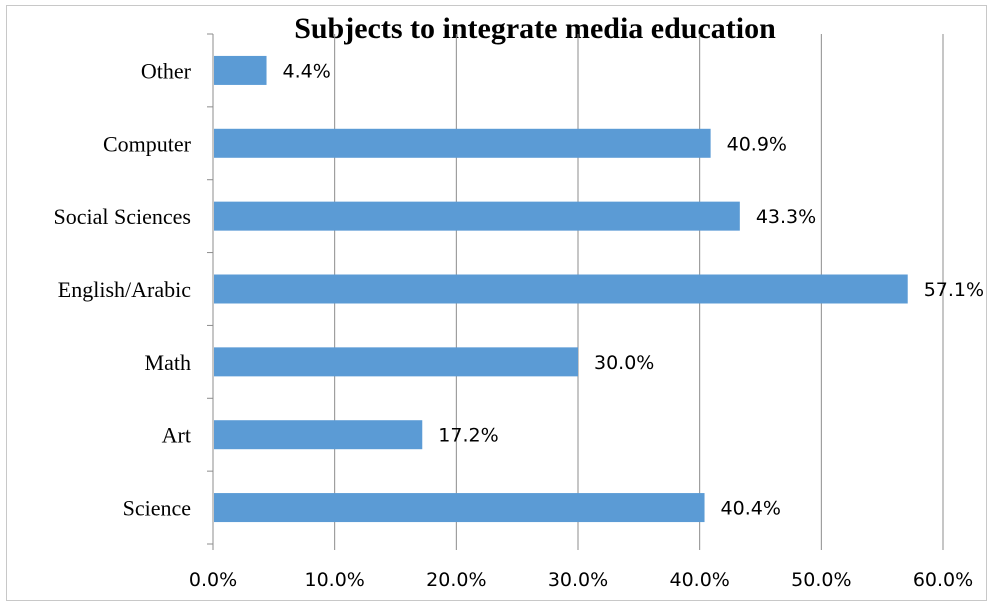 This screenshot has width=995, height=607. What do you see at coordinates (147, 143) in the screenshot?
I see `category-label: Computer` at bounding box center [147, 143].